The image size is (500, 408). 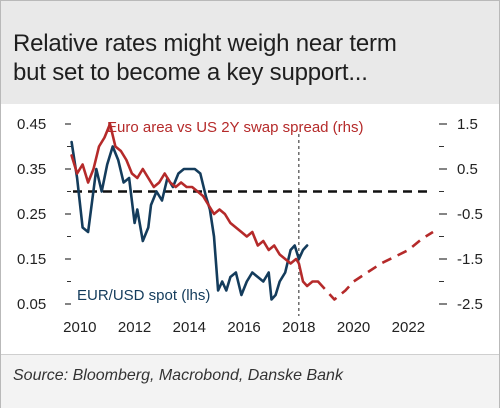 What do you see at coordinates (31, 304) in the screenshot?
I see `y-left-tick-label: 0.05` at bounding box center [31, 304].